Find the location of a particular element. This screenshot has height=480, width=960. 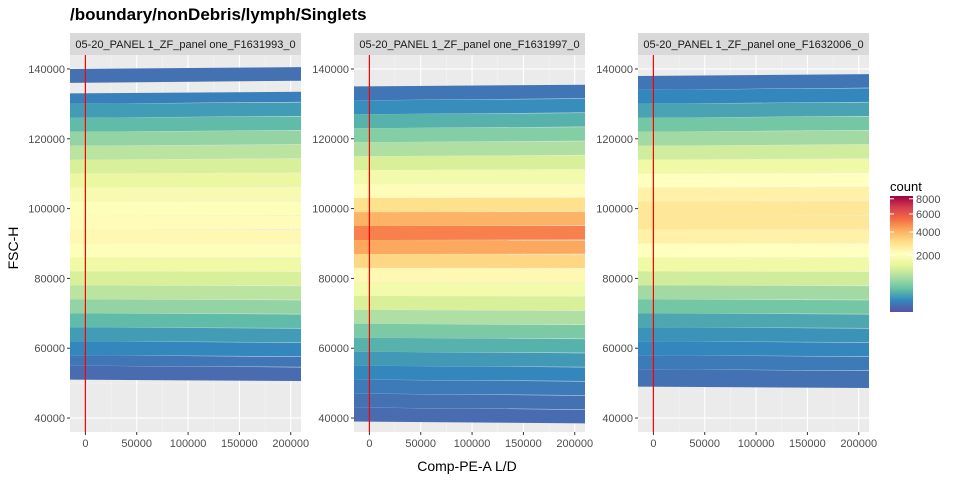

facet-strip-label: 05-20_PANEL 1_ZF_panel one_F1631997_0 is located at coordinates (469, 45).